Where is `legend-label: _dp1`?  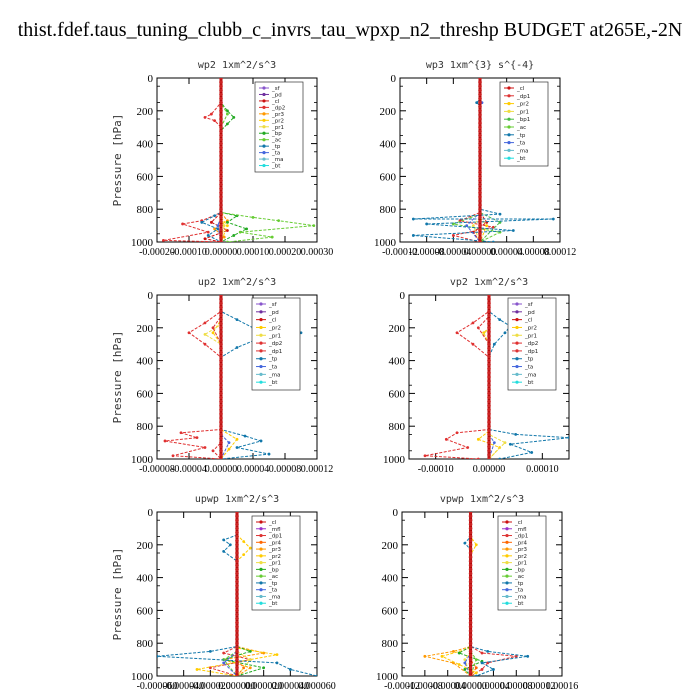
legend-label: _dp1 is located at coordinates (521, 537).